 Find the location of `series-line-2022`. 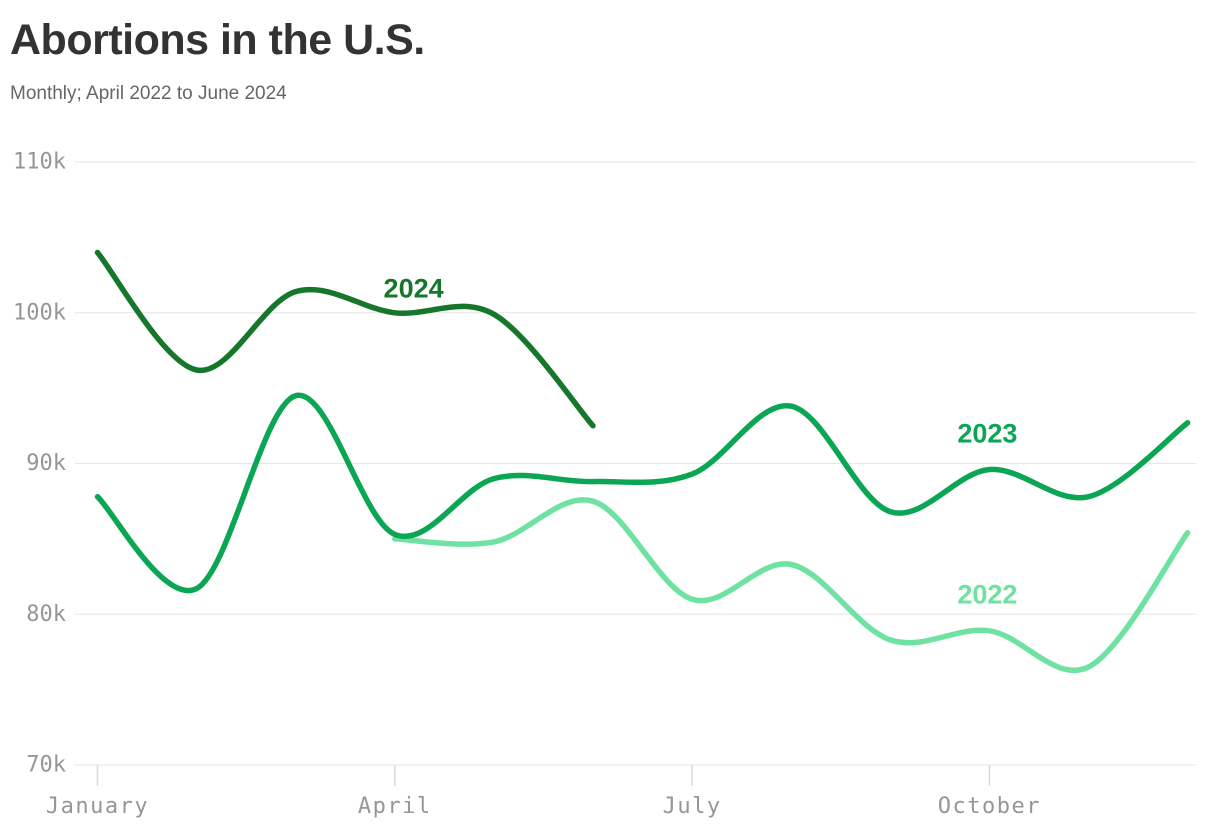

series-line-2022 is located at coordinates (791, 585).